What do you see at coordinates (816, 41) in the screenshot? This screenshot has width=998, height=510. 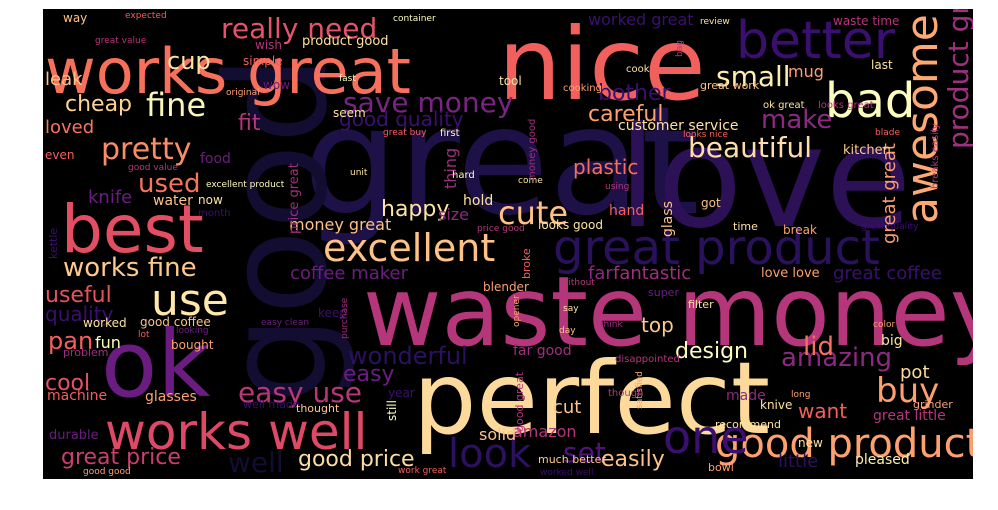 I see `word-better: better` at bounding box center [816, 41].